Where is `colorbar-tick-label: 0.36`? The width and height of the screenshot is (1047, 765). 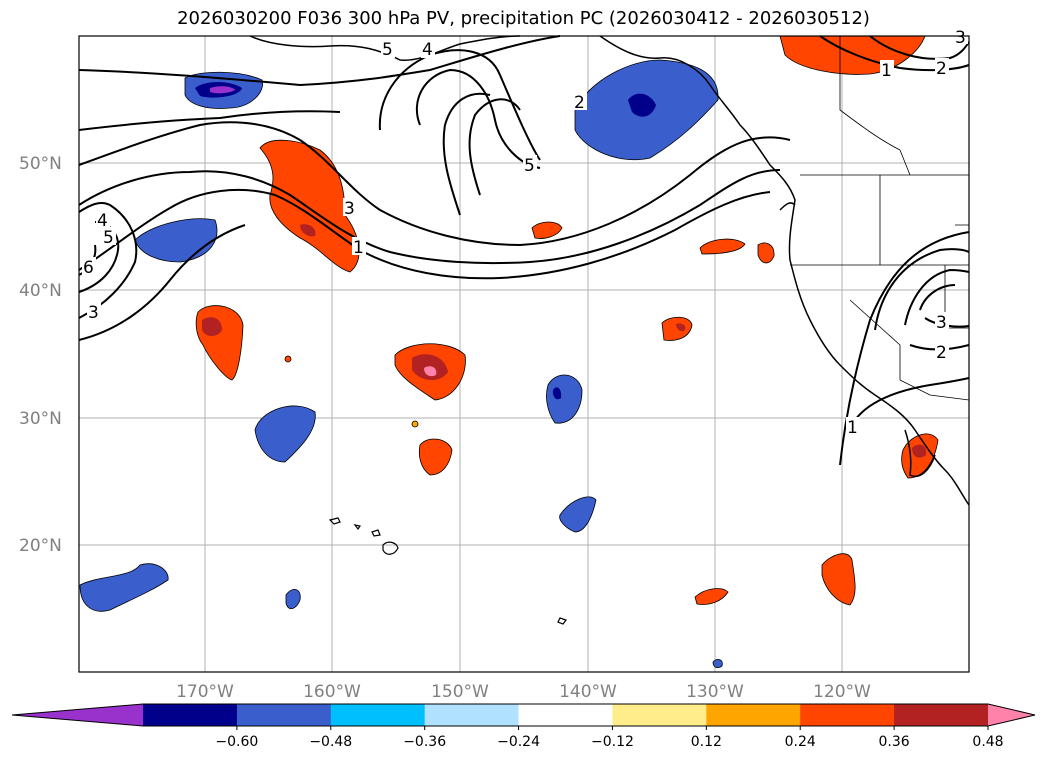
colorbar-tick-label: 0.36 is located at coordinates (894, 742).